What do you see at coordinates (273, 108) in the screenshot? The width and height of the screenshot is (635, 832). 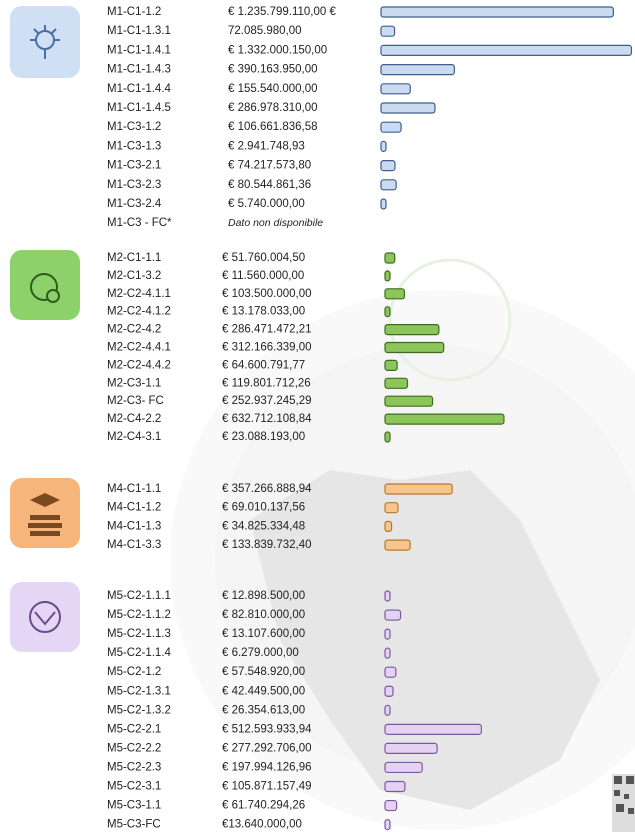 I see `value-label: € 286.978.310,00` at bounding box center [273, 108].